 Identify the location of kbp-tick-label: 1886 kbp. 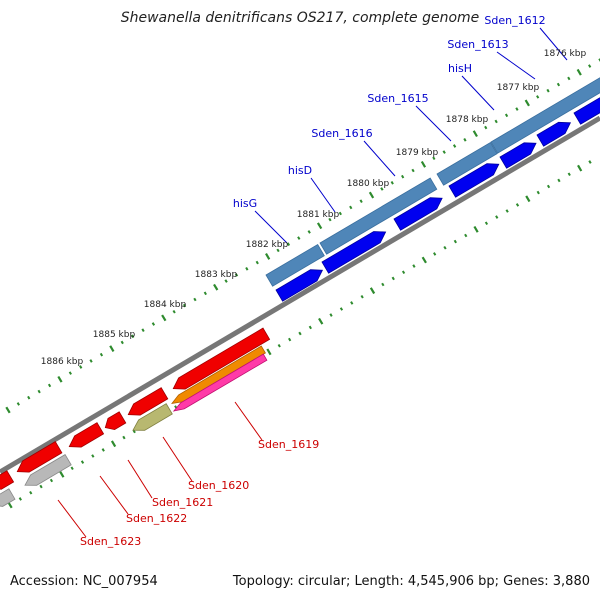
(62, 362).